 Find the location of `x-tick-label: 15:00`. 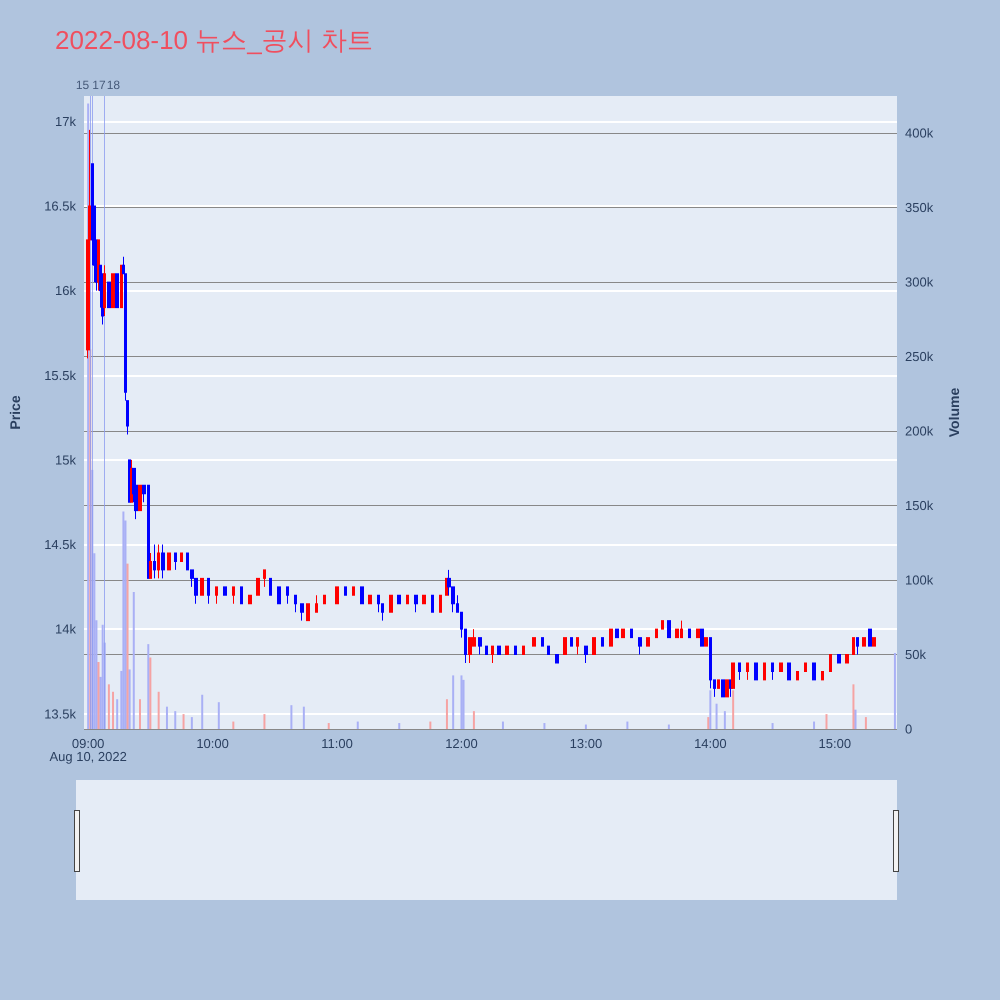

x-tick-label: 15:00 is located at coordinates (835, 743).